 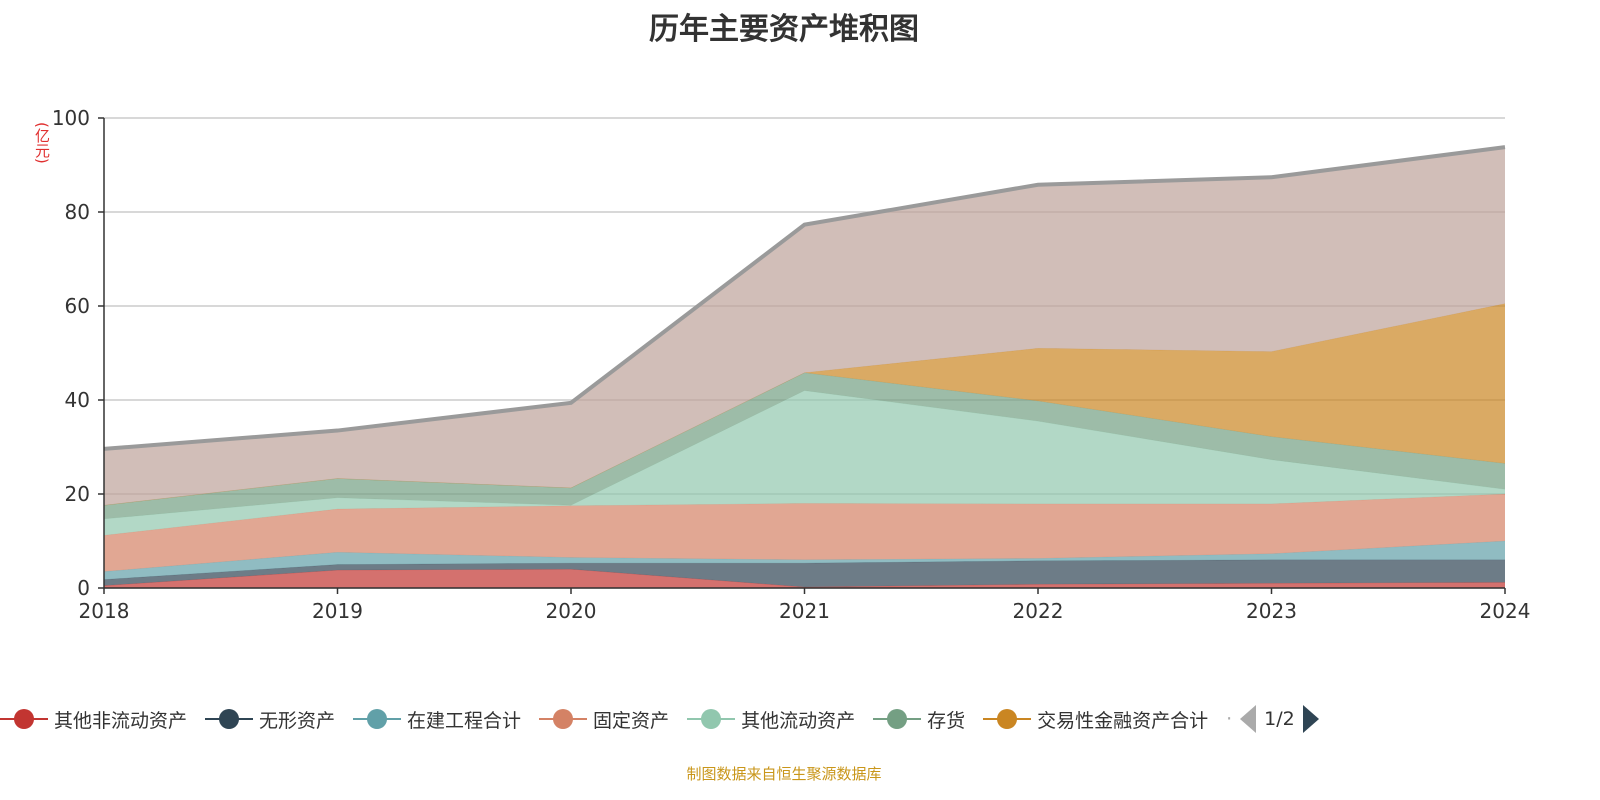 I want to click on legend-item: 存货, so click(x=919, y=719).